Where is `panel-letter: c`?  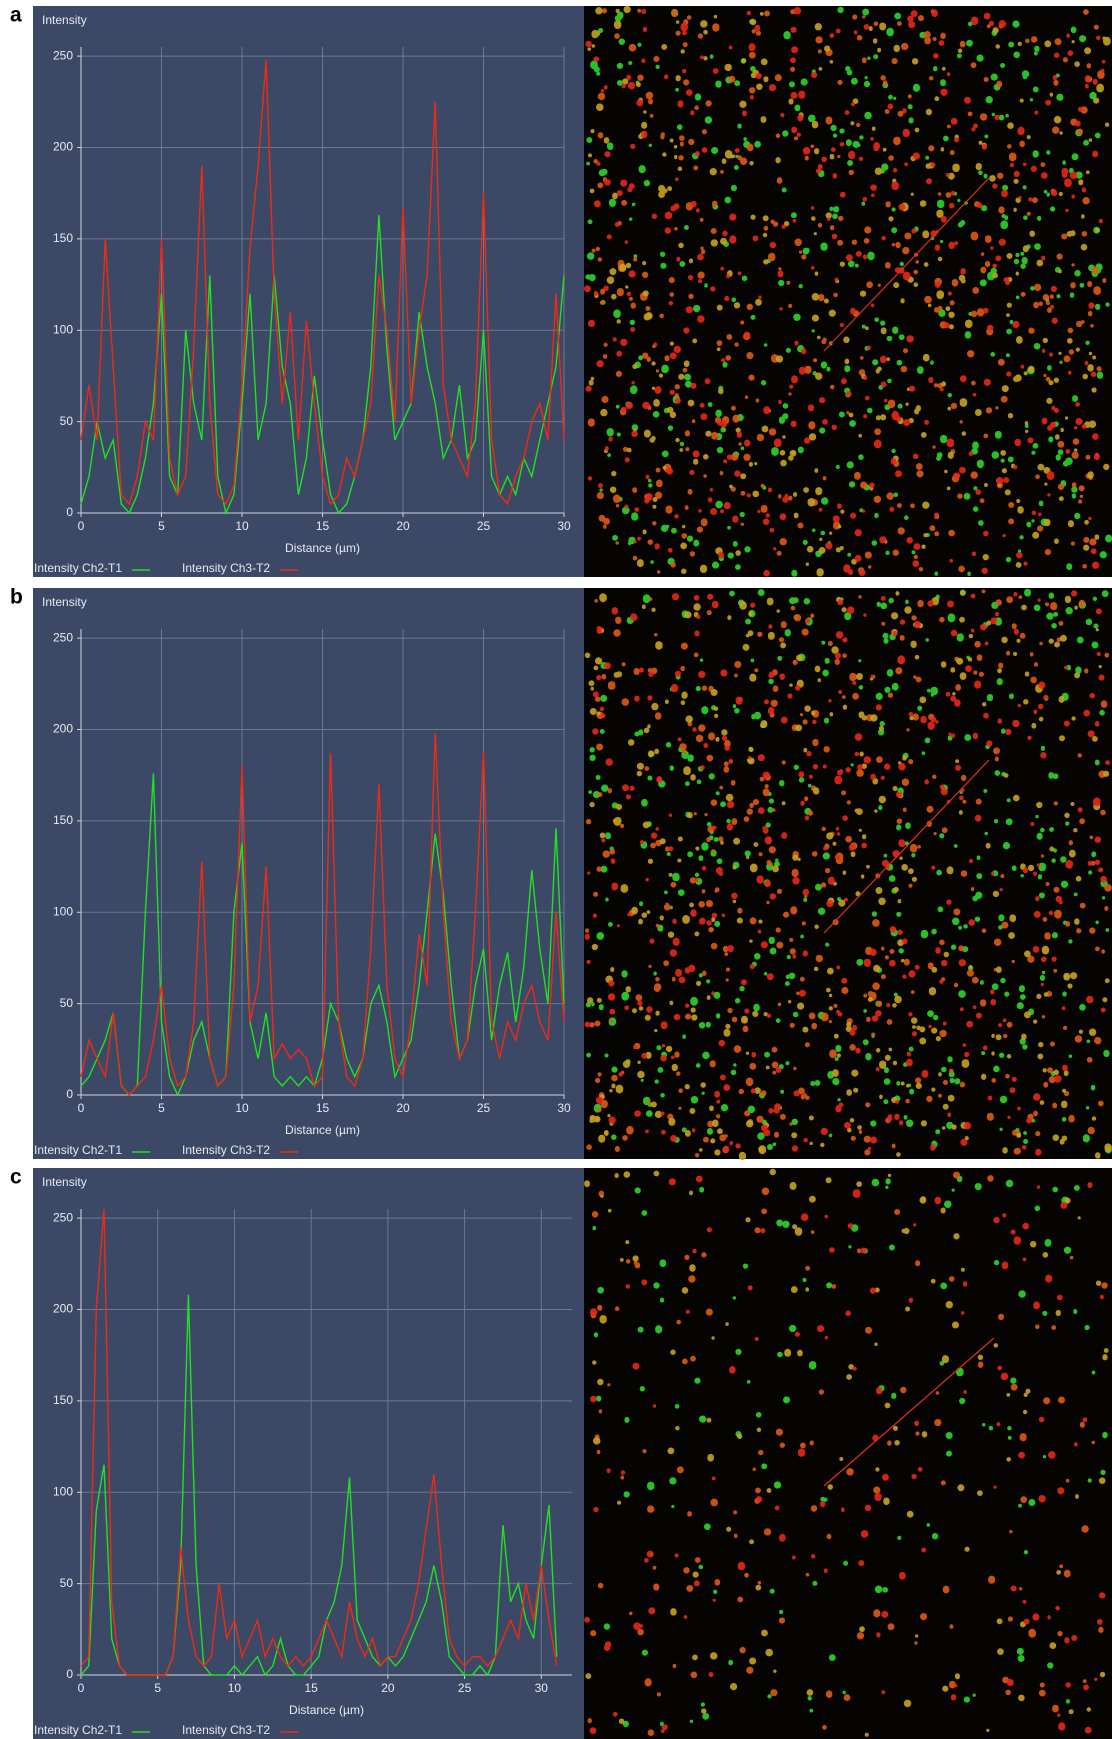 panel-letter: c is located at coordinates (16, 1177).